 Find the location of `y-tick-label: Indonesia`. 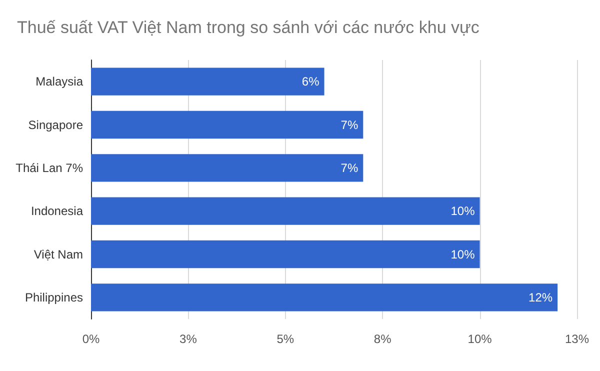

y-tick-label: Indonesia is located at coordinates (57, 211).